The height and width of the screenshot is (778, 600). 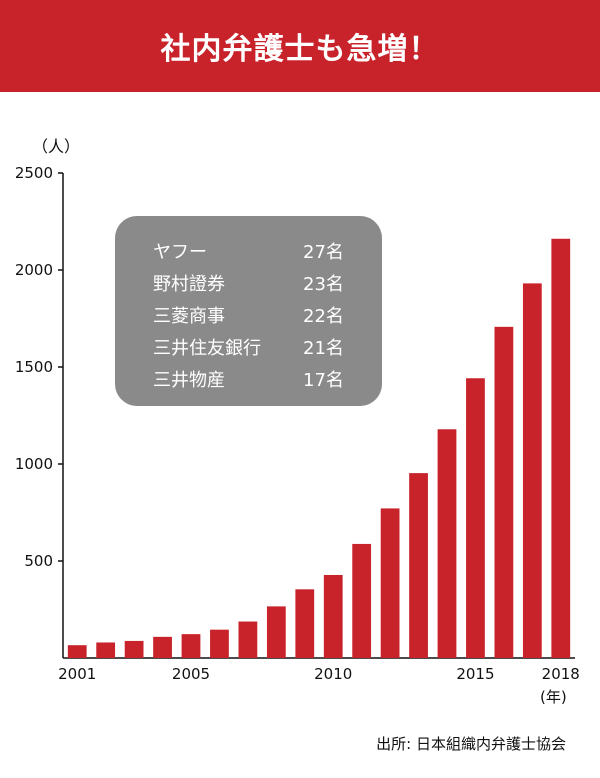 What do you see at coordinates (191, 674) in the screenshot?
I see `x-tick-label: 2005` at bounding box center [191, 674].